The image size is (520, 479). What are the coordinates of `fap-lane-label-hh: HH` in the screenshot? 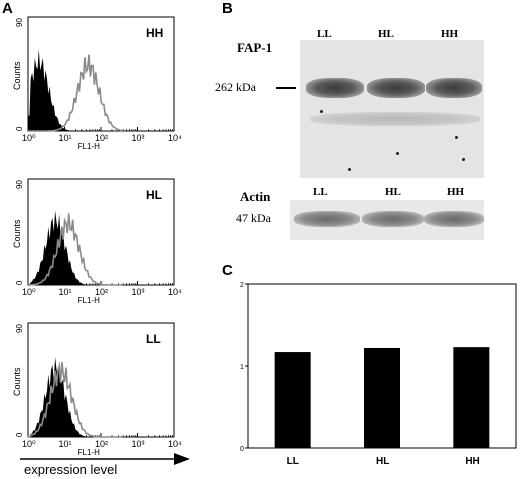 It's located at (450, 34).